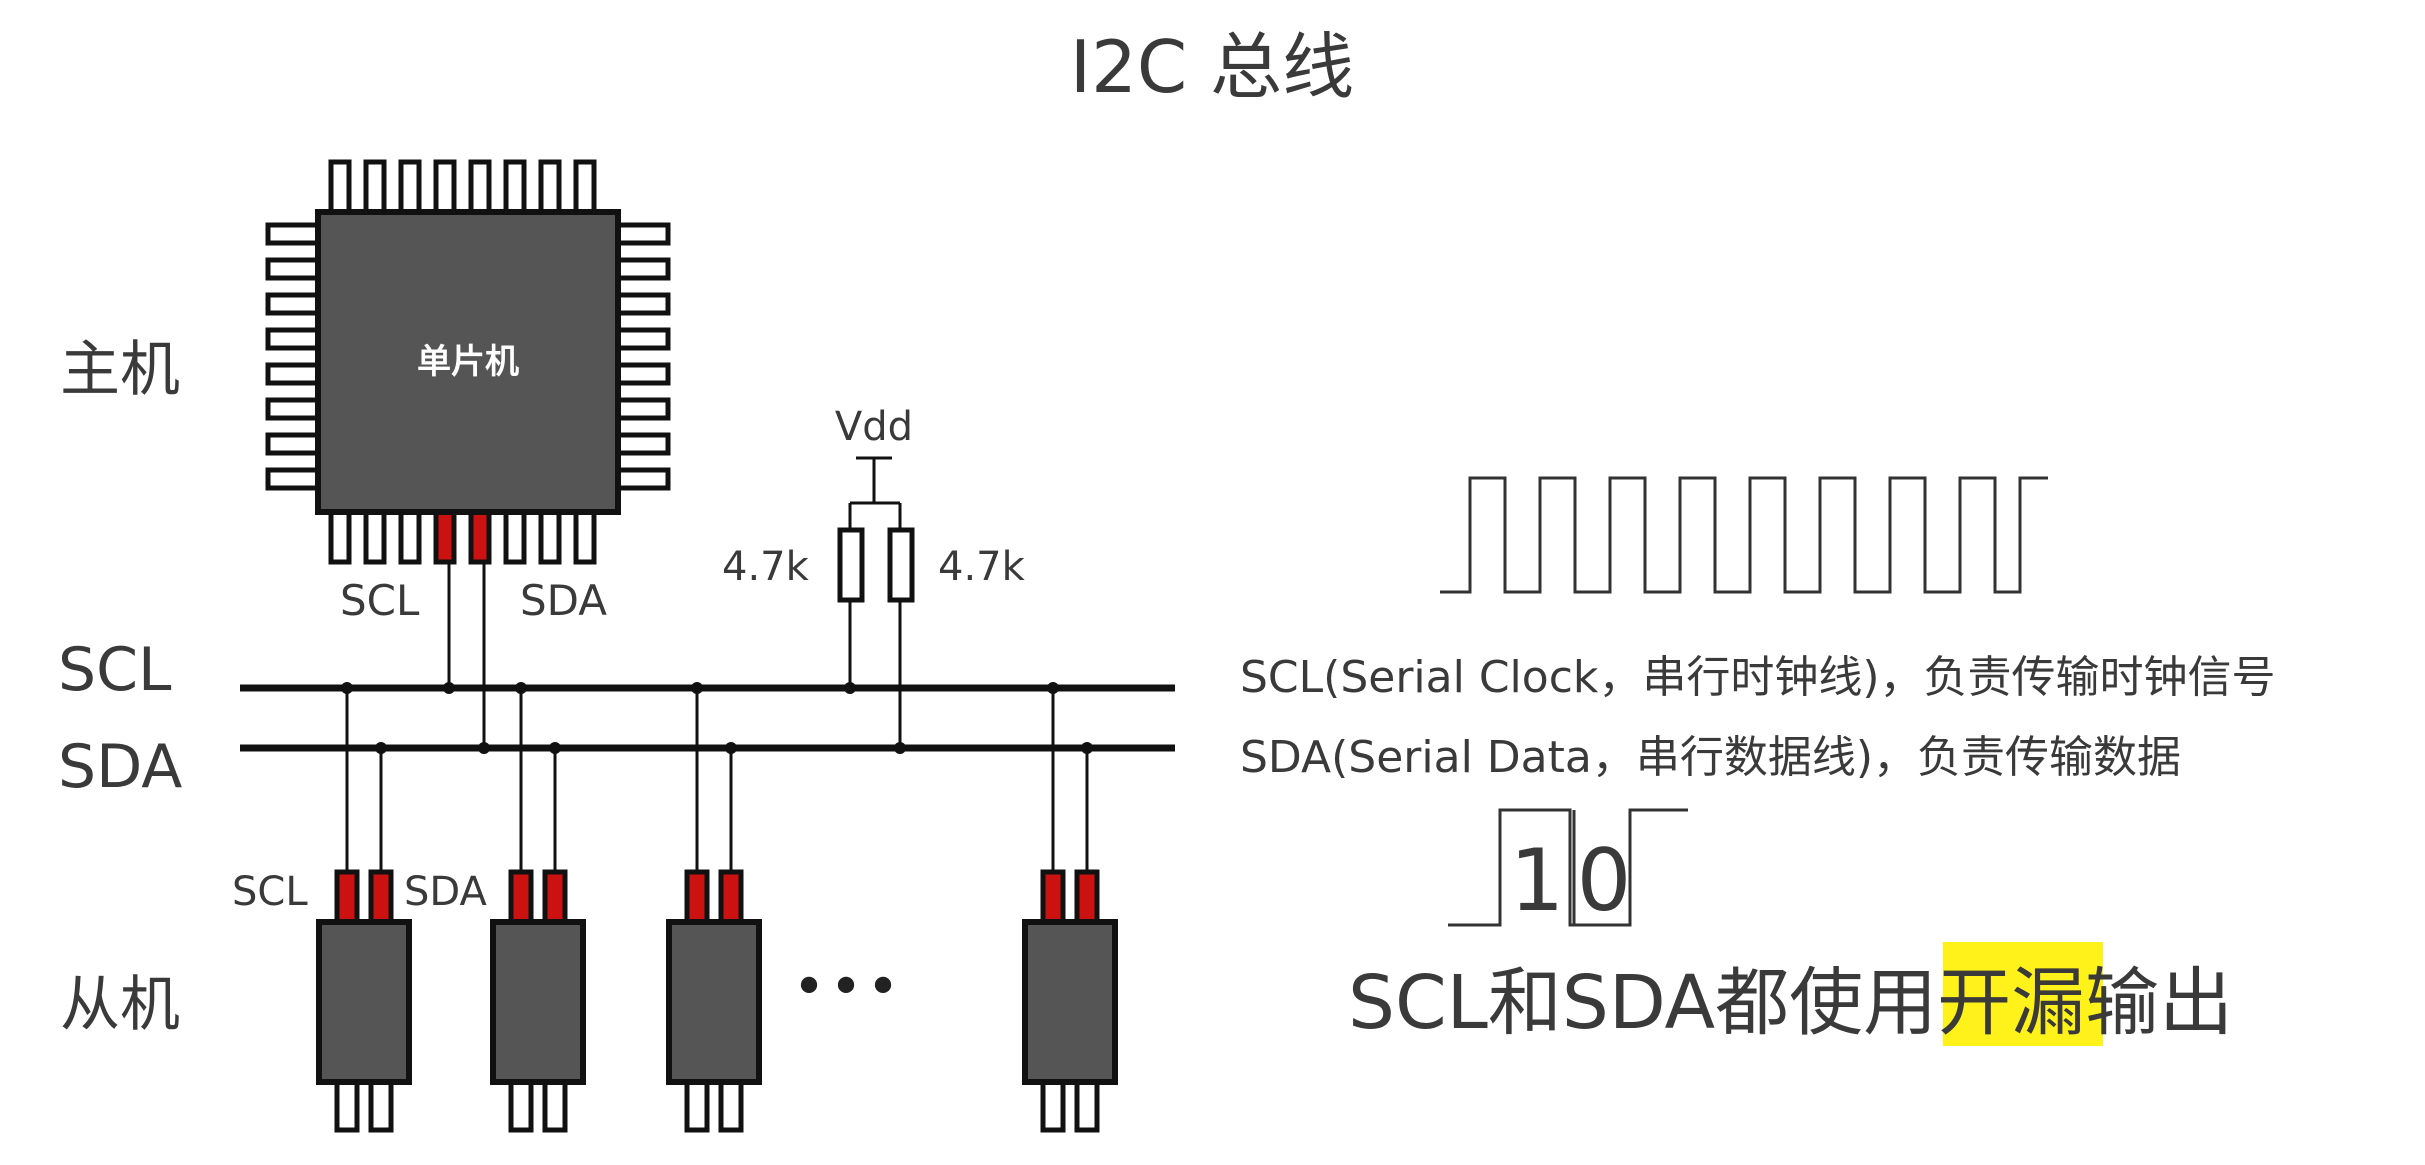 This screenshot has width=2425, height=1165. I want to click on bus-sda-label: SDA, so click(120, 767).